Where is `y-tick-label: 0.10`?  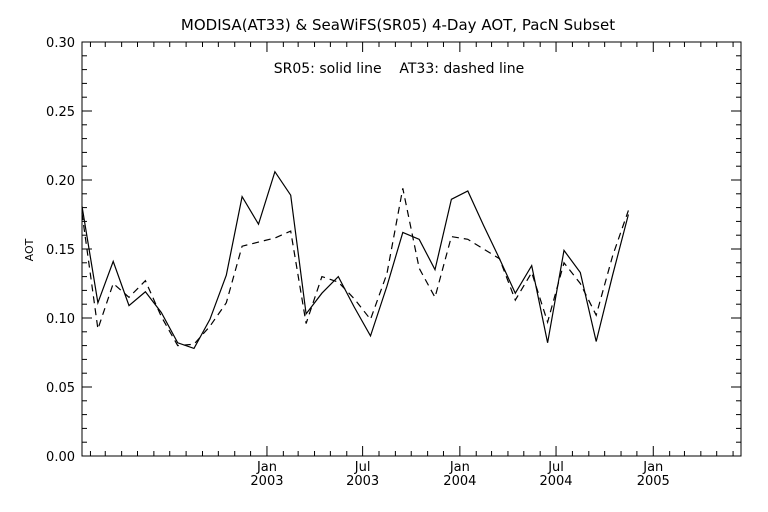 y-tick-label: 0.10 is located at coordinates (60, 319).